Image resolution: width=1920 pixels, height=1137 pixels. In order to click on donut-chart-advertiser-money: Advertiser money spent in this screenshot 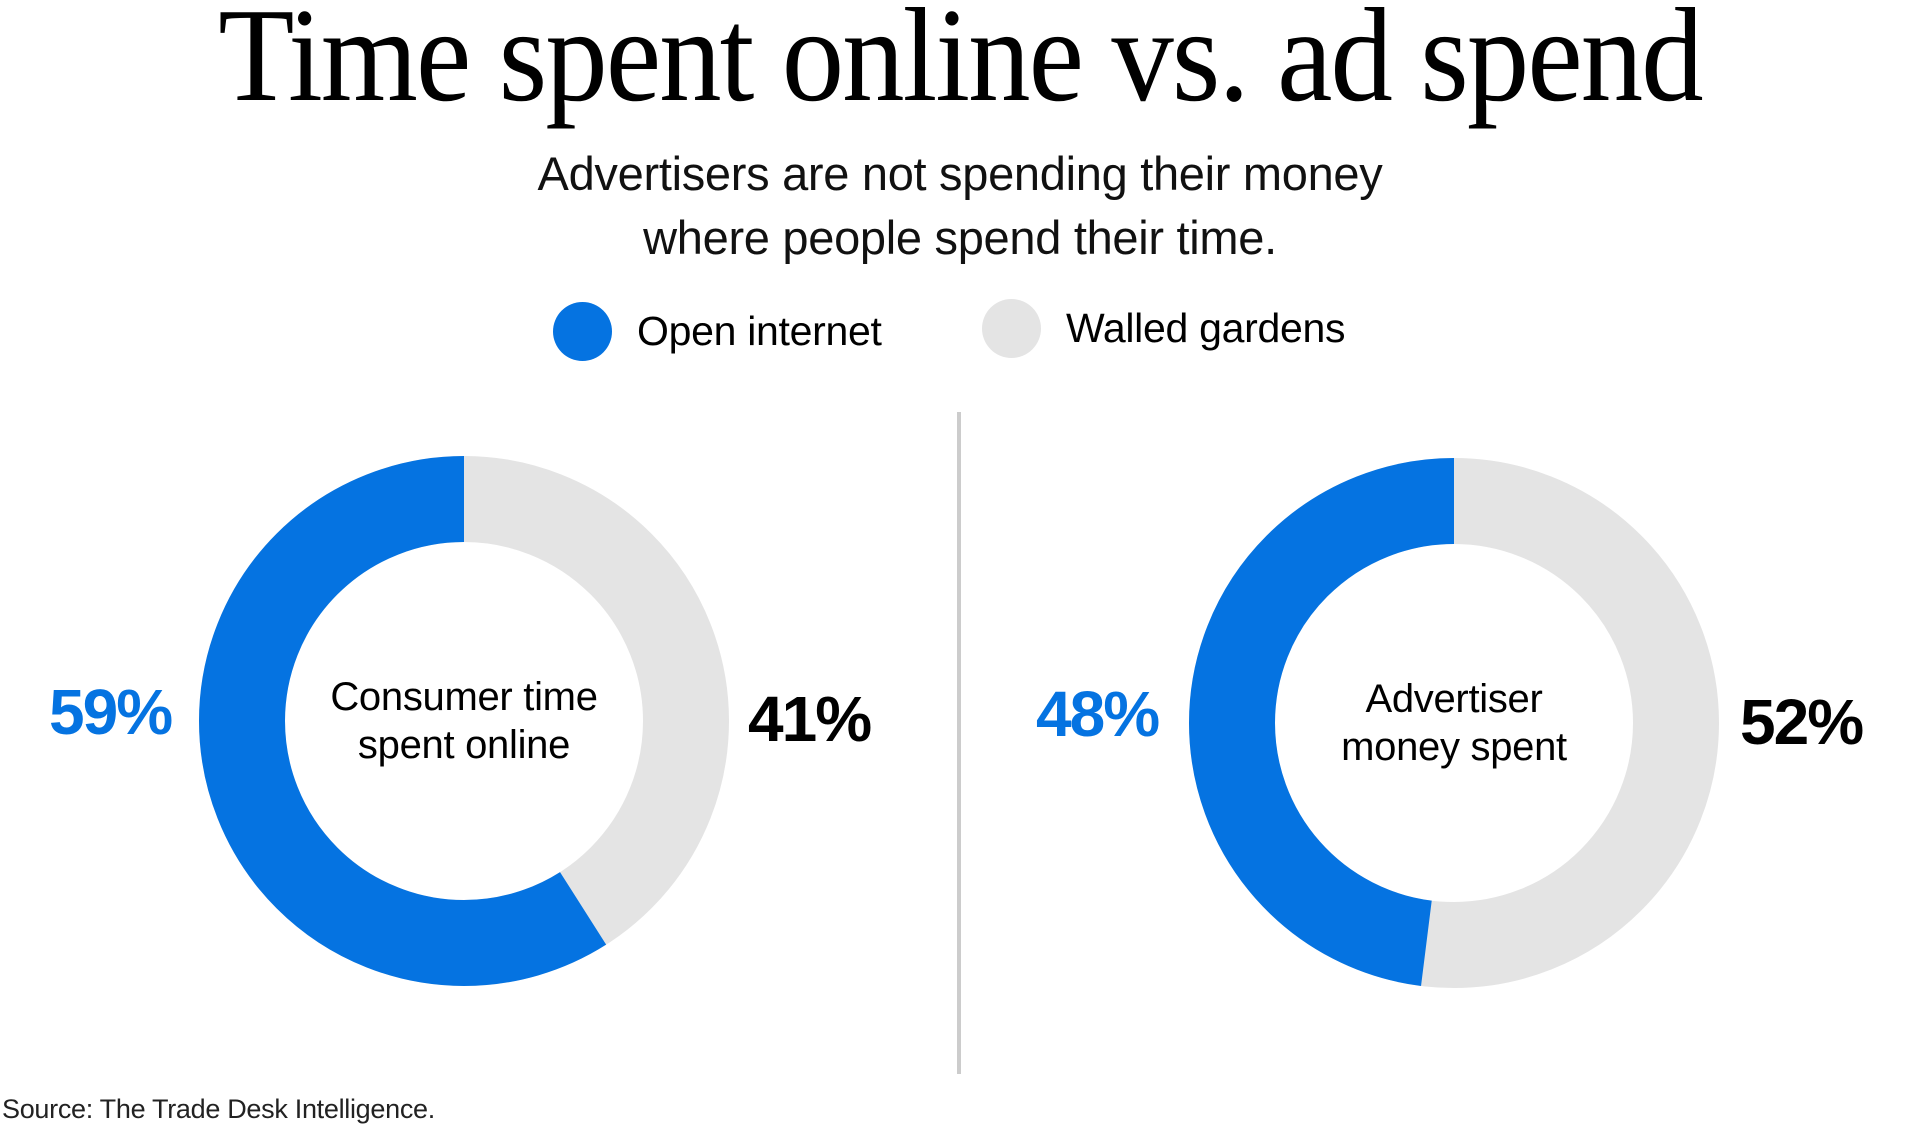, I will do `click(1454, 723)`.